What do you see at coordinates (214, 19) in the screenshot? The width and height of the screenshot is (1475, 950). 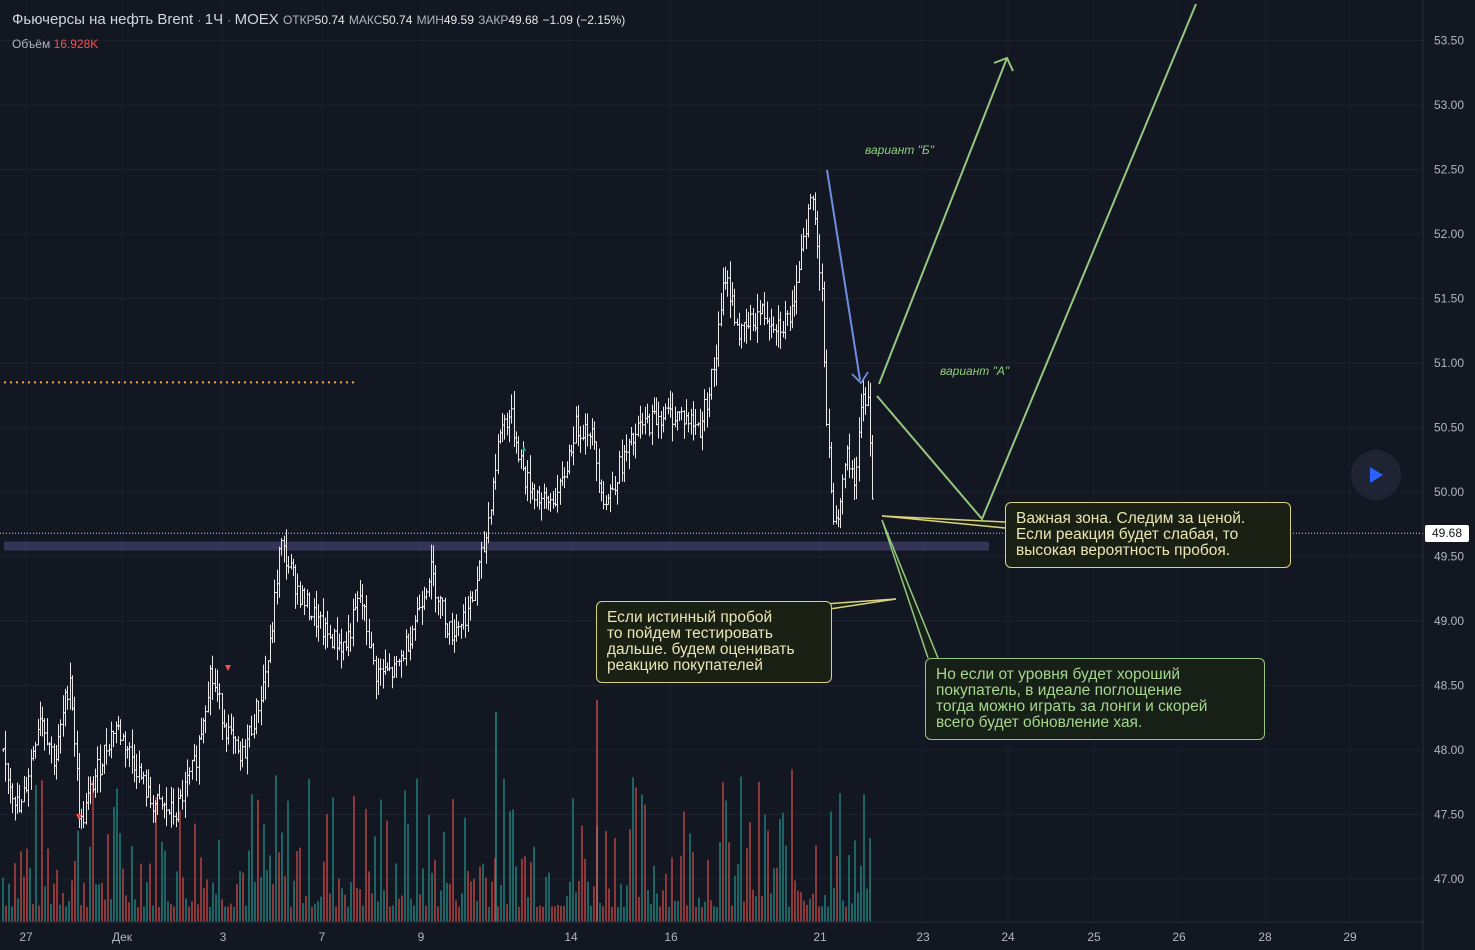 I see `interval: 1Ч` at bounding box center [214, 19].